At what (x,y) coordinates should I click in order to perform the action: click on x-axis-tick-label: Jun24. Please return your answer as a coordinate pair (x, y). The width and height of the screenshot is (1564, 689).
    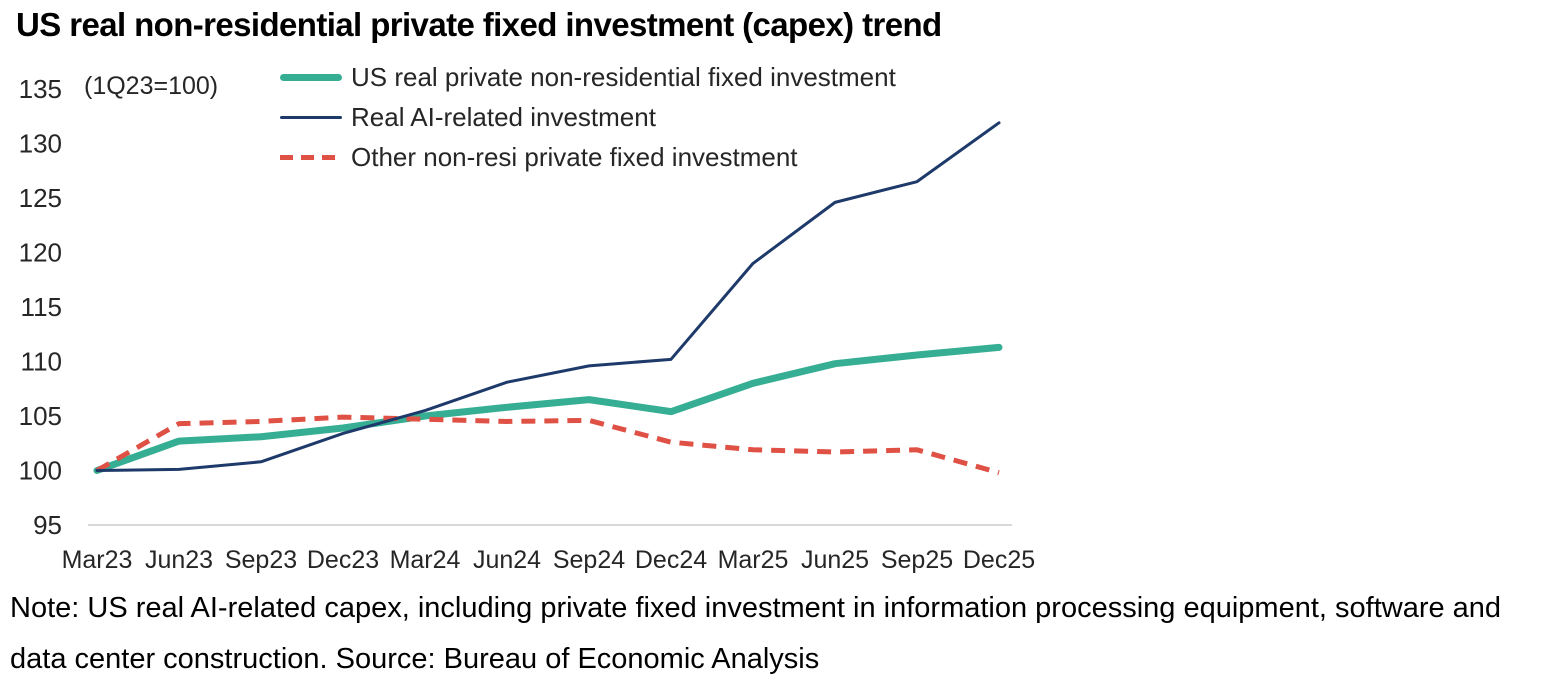
    Looking at the image, I should click on (507, 560).